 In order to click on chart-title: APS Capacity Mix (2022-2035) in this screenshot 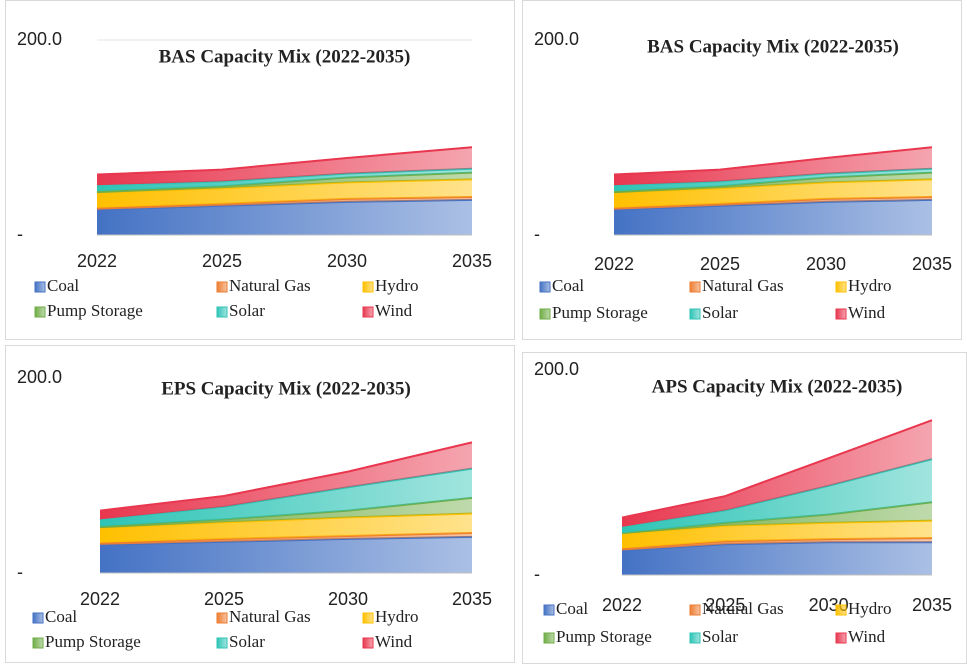, I will do `click(777, 386)`.